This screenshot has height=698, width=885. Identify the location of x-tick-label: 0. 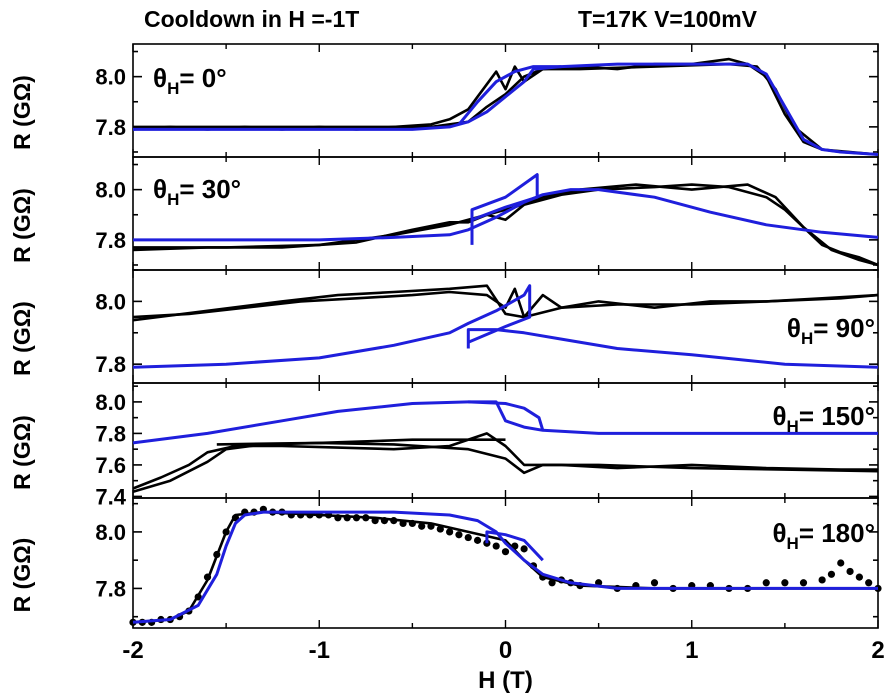
(505, 650).